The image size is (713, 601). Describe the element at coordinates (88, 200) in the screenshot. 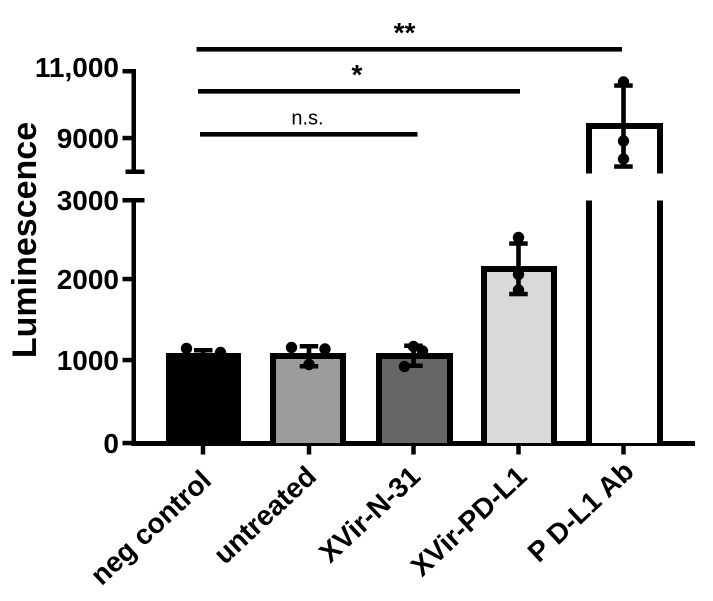

I see `svg-text: 3000` at that location.